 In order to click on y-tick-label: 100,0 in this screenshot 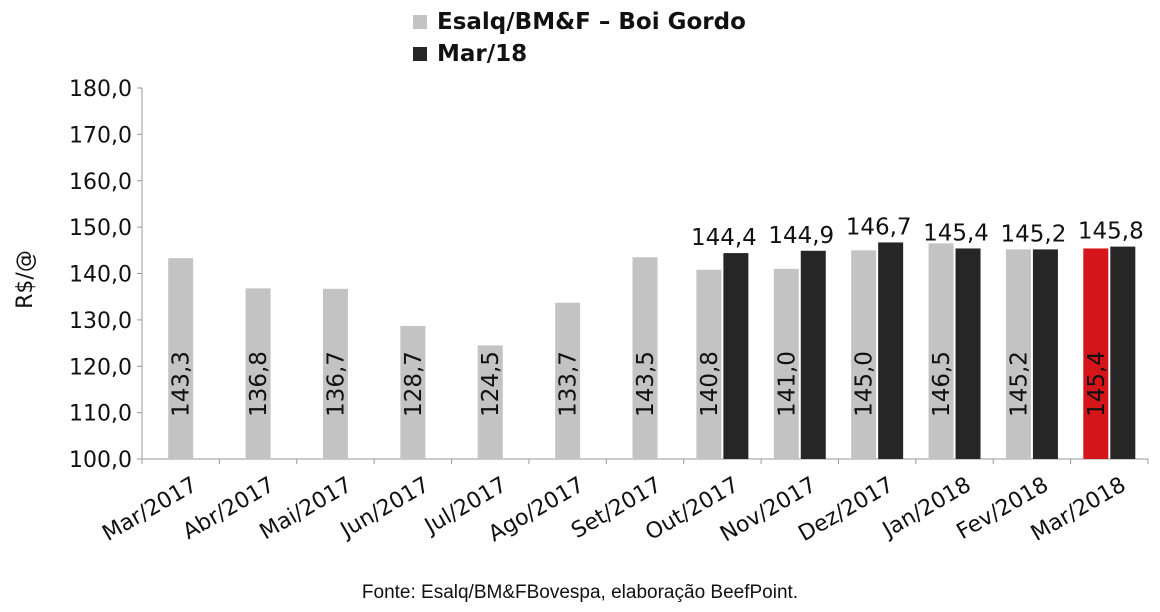, I will do `click(100, 460)`.